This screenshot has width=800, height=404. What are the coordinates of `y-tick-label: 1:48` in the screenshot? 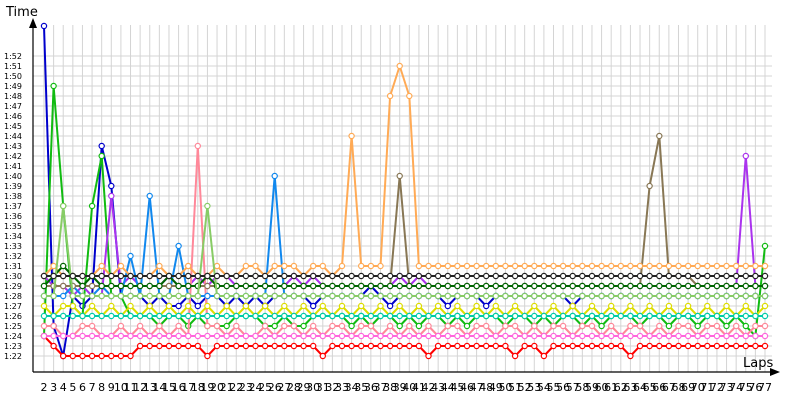 It's located at (13, 96).